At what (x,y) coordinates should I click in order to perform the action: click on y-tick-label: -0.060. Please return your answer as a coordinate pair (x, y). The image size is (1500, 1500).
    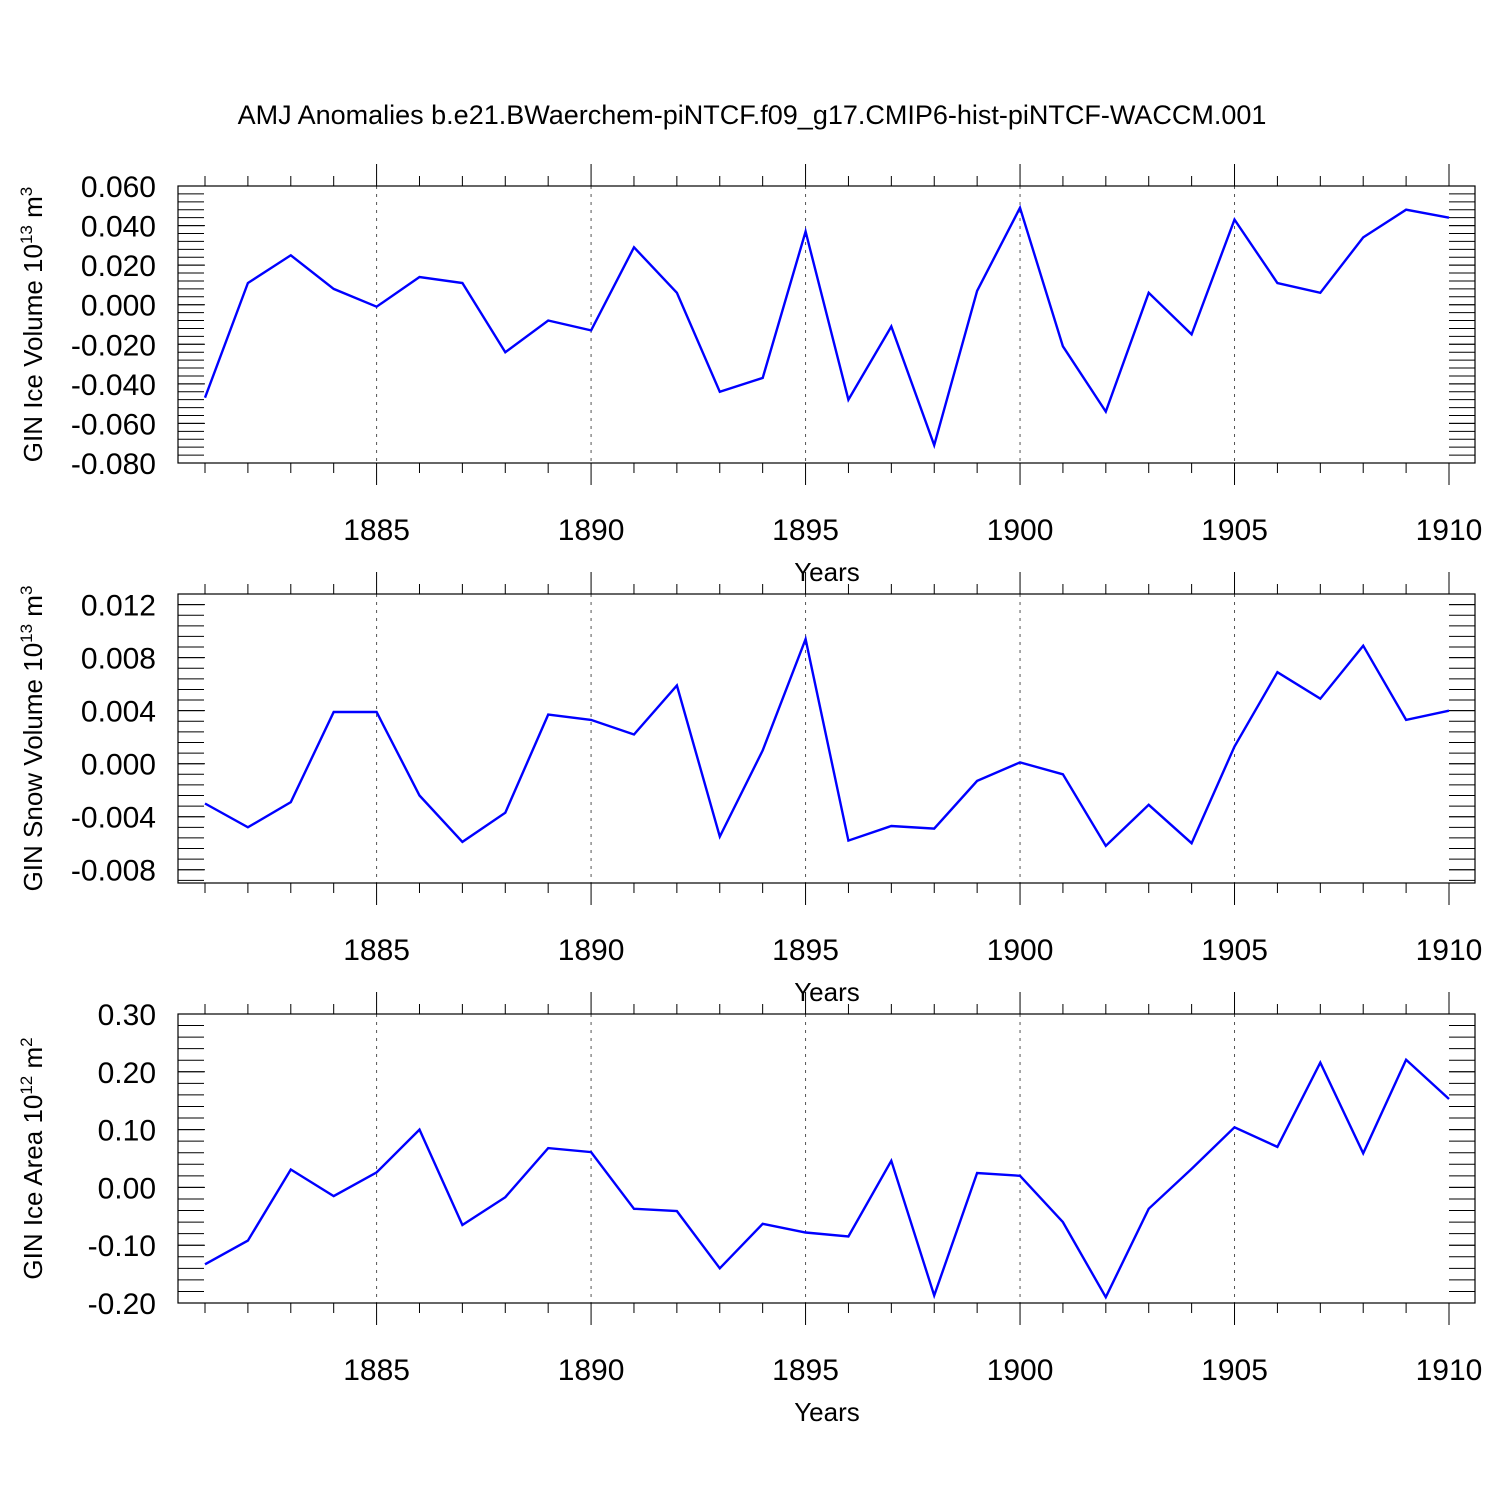
    Looking at the image, I should click on (113, 424).